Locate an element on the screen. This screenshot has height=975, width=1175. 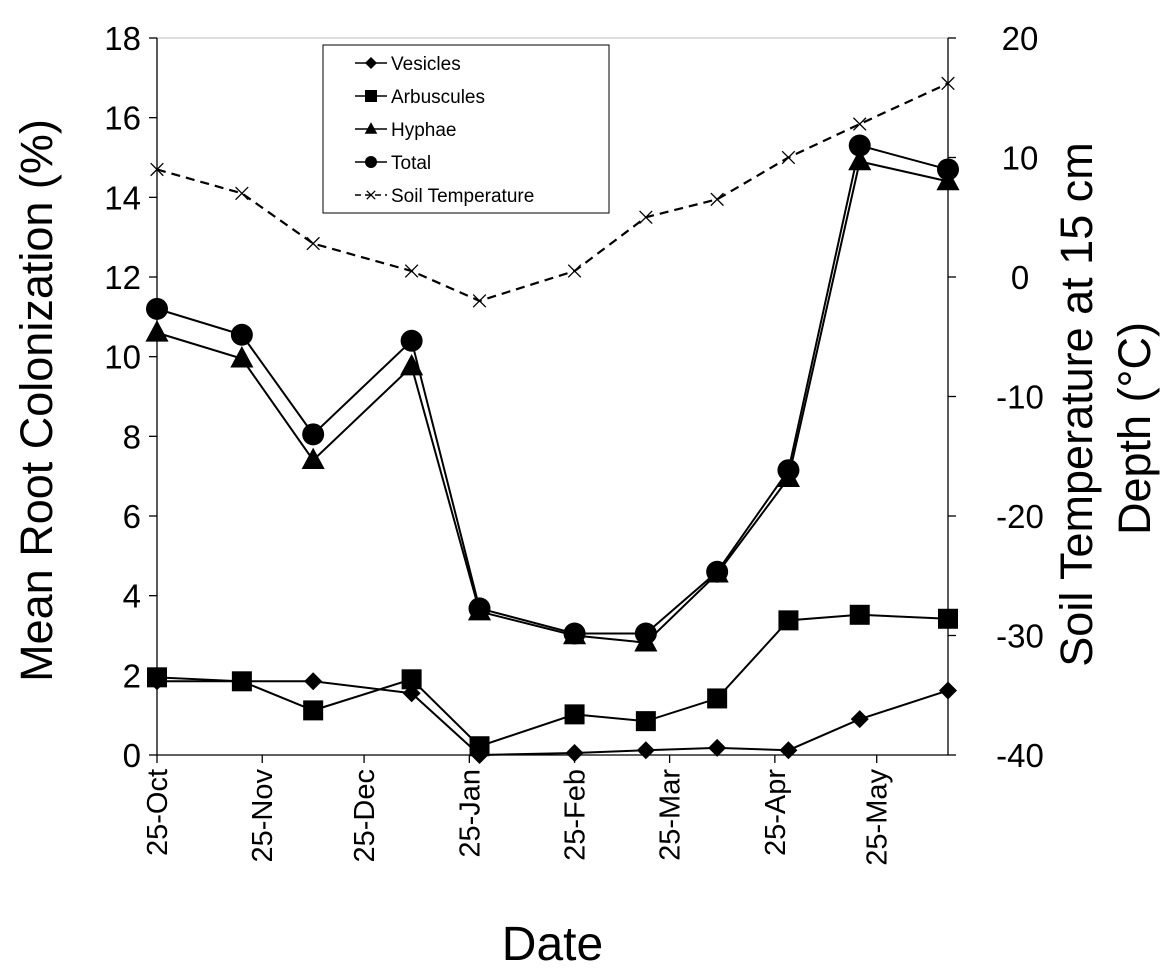
x-tick-label: 25-Jan is located at coordinates (470, 813).